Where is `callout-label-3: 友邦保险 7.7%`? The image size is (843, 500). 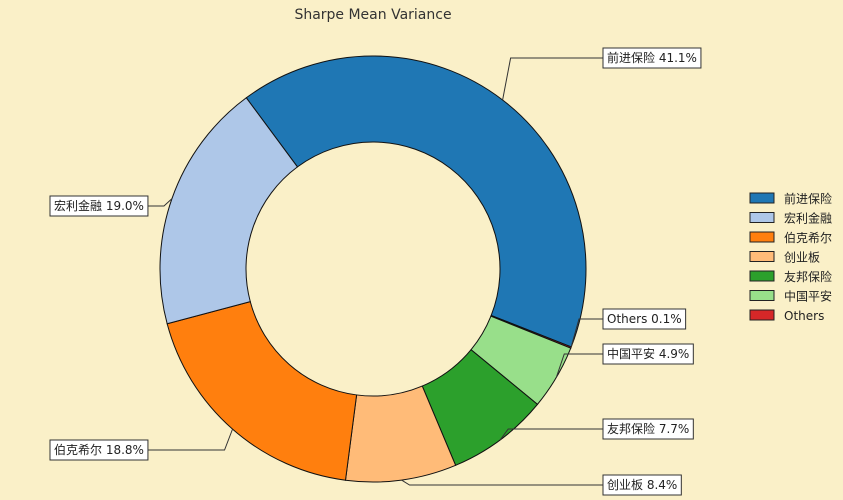 callout-label-3: 友邦保险 7.7% is located at coordinates (648, 428).